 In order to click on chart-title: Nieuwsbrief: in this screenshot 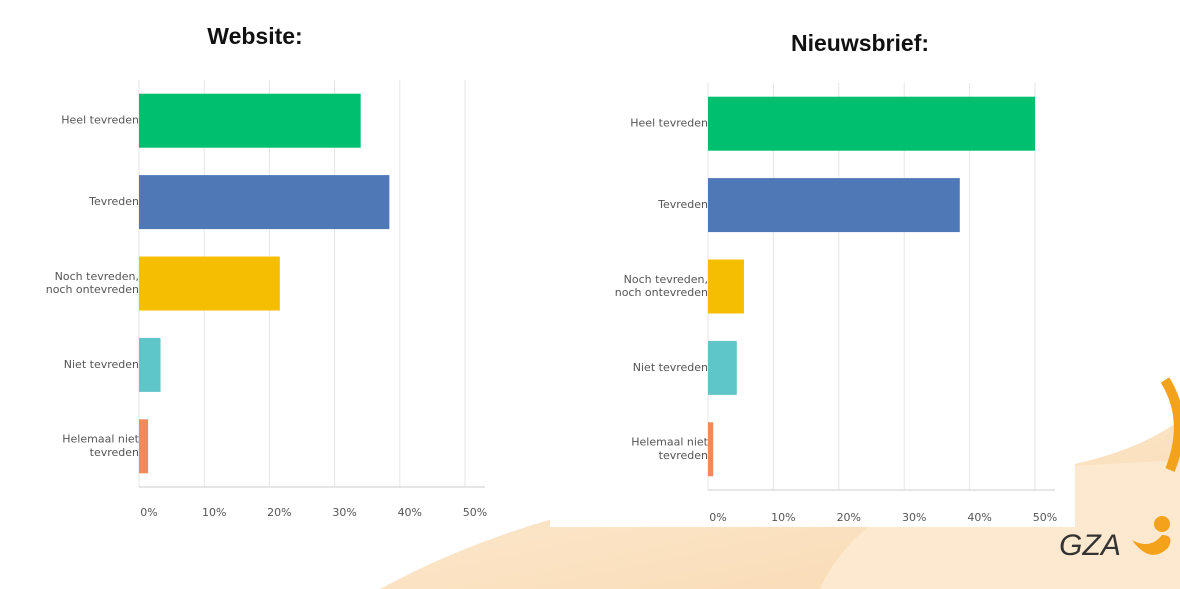, I will do `click(860, 43)`.